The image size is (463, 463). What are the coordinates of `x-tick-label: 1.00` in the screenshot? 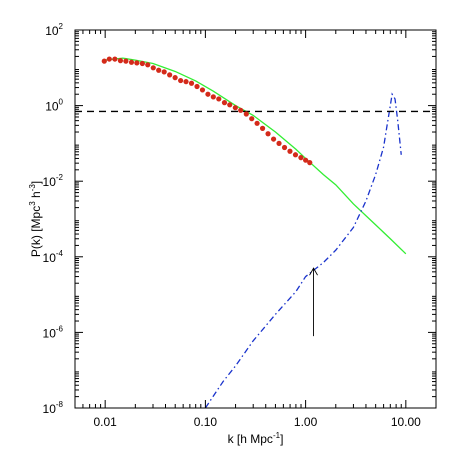 It's located at (306, 422).